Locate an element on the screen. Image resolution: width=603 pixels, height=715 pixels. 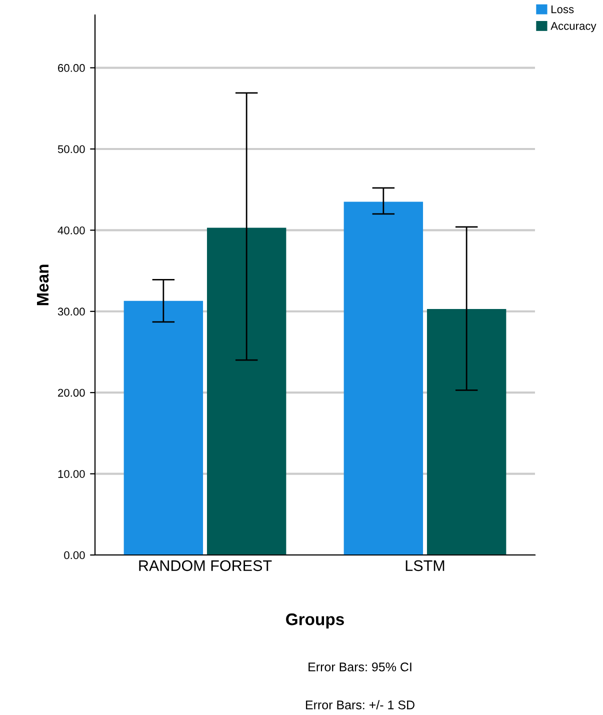
x-tick-label: LSTM is located at coordinates (425, 566).